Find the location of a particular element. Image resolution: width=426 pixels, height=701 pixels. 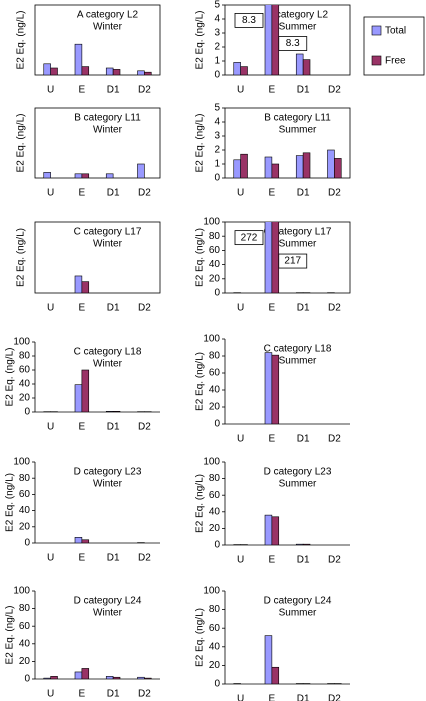

x-tick-label: D1 is located at coordinates (303, 439).